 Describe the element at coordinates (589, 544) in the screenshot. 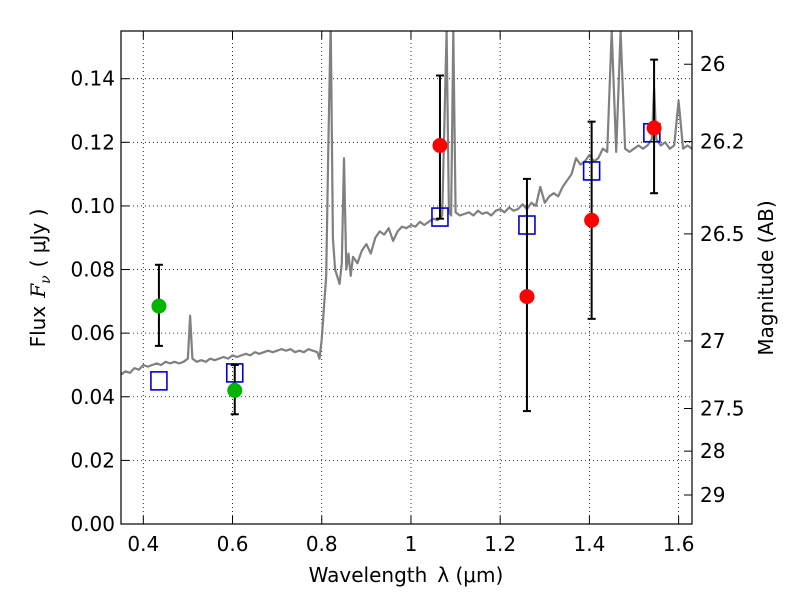

I see `x-tick-label: 1.4` at that location.